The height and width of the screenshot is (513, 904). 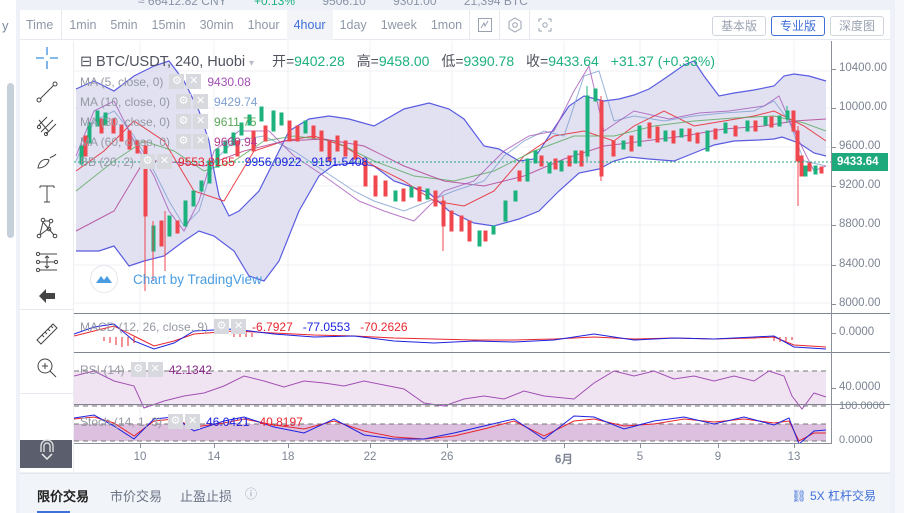 I want to click on time-button: Time, so click(x=41, y=24).